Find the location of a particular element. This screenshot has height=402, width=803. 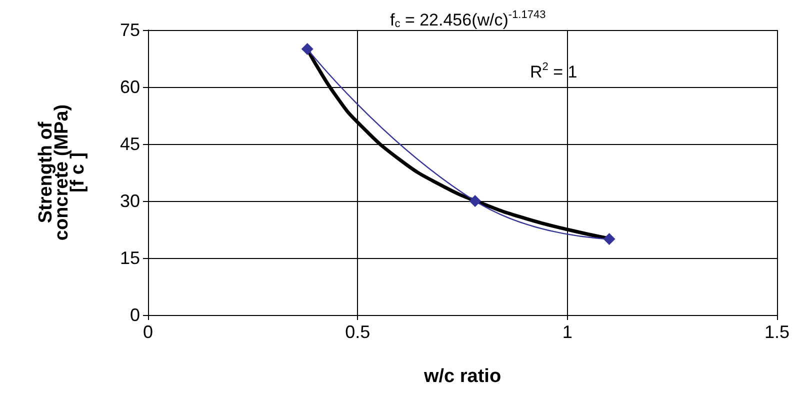

x-tick-label: 1.5 is located at coordinates (777, 332).